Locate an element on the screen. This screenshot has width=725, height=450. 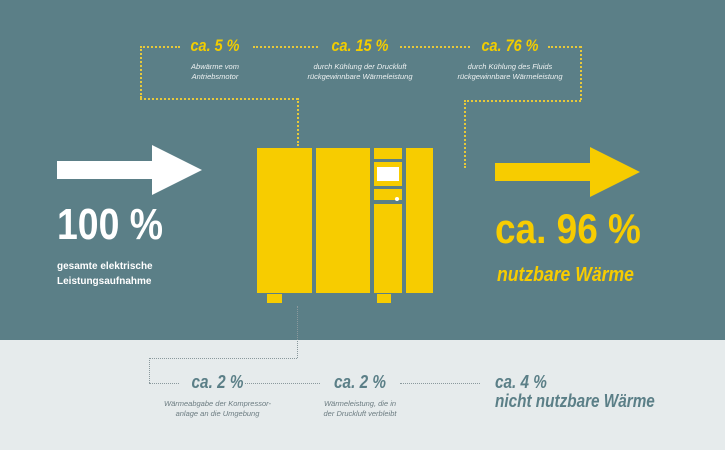
description: Wärmeleistung, die in is located at coordinates (360, 403).